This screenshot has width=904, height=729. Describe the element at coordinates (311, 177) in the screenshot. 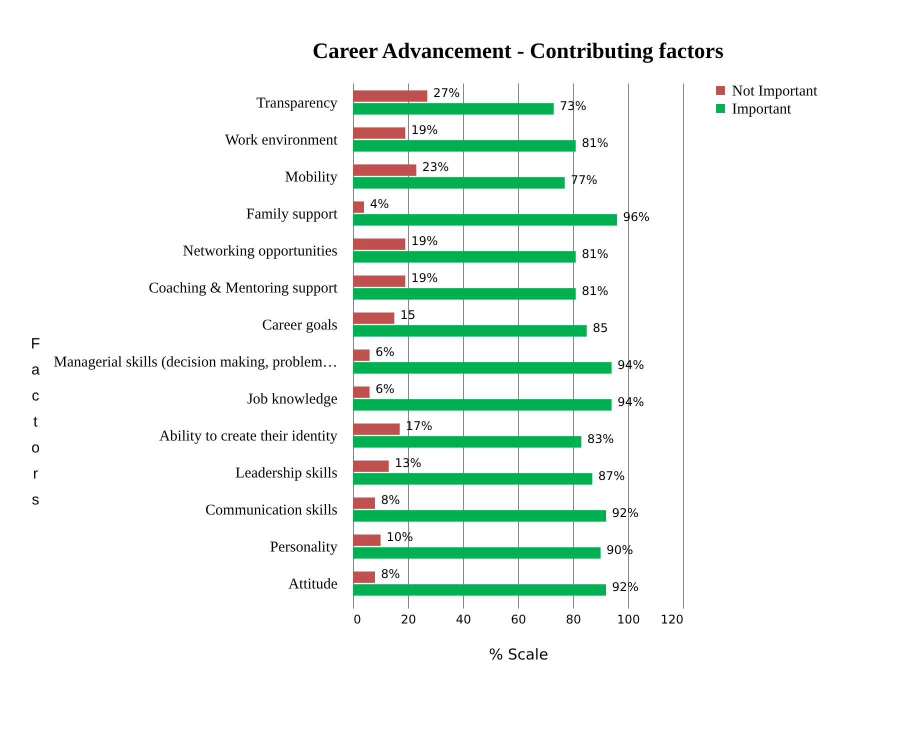

I see `y-tick-label: Mobility` at that location.